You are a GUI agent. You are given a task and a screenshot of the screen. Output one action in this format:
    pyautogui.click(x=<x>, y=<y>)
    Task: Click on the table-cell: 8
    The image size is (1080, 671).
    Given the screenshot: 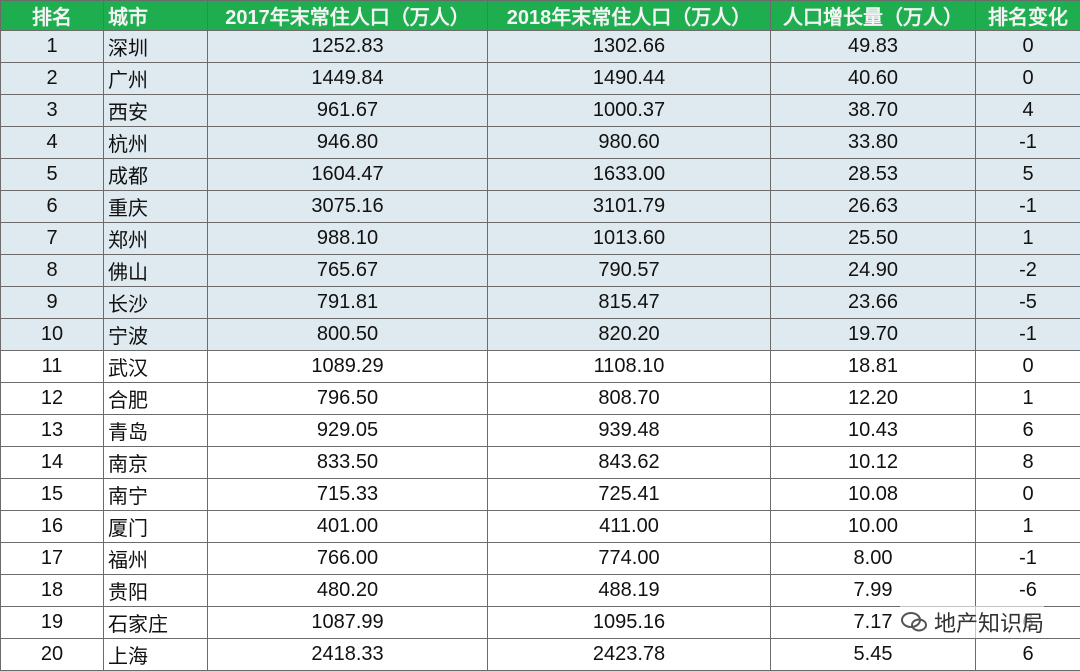 What is the action you would take?
    pyautogui.click(x=52, y=270)
    